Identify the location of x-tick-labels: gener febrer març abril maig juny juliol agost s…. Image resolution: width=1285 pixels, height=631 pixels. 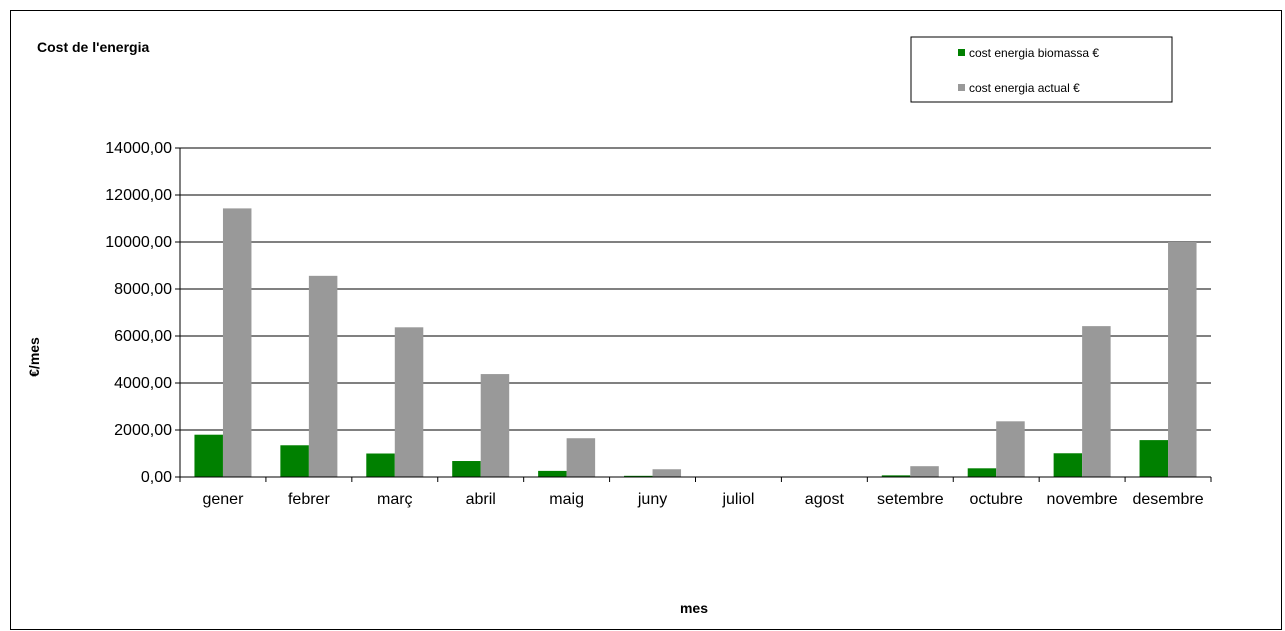
(695, 492).